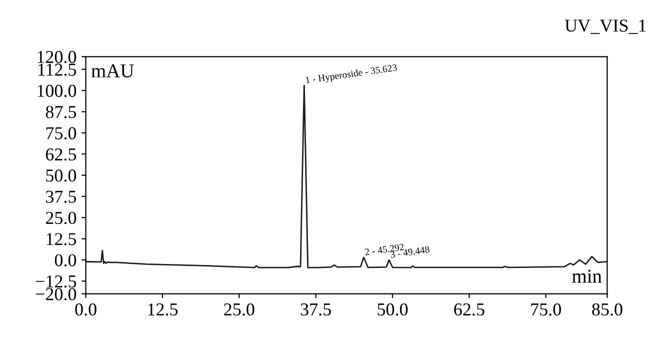  Describe the element at coordinates (605, 27) in the screenshot. I see `chart-title: UV_VIS_1` at that location.